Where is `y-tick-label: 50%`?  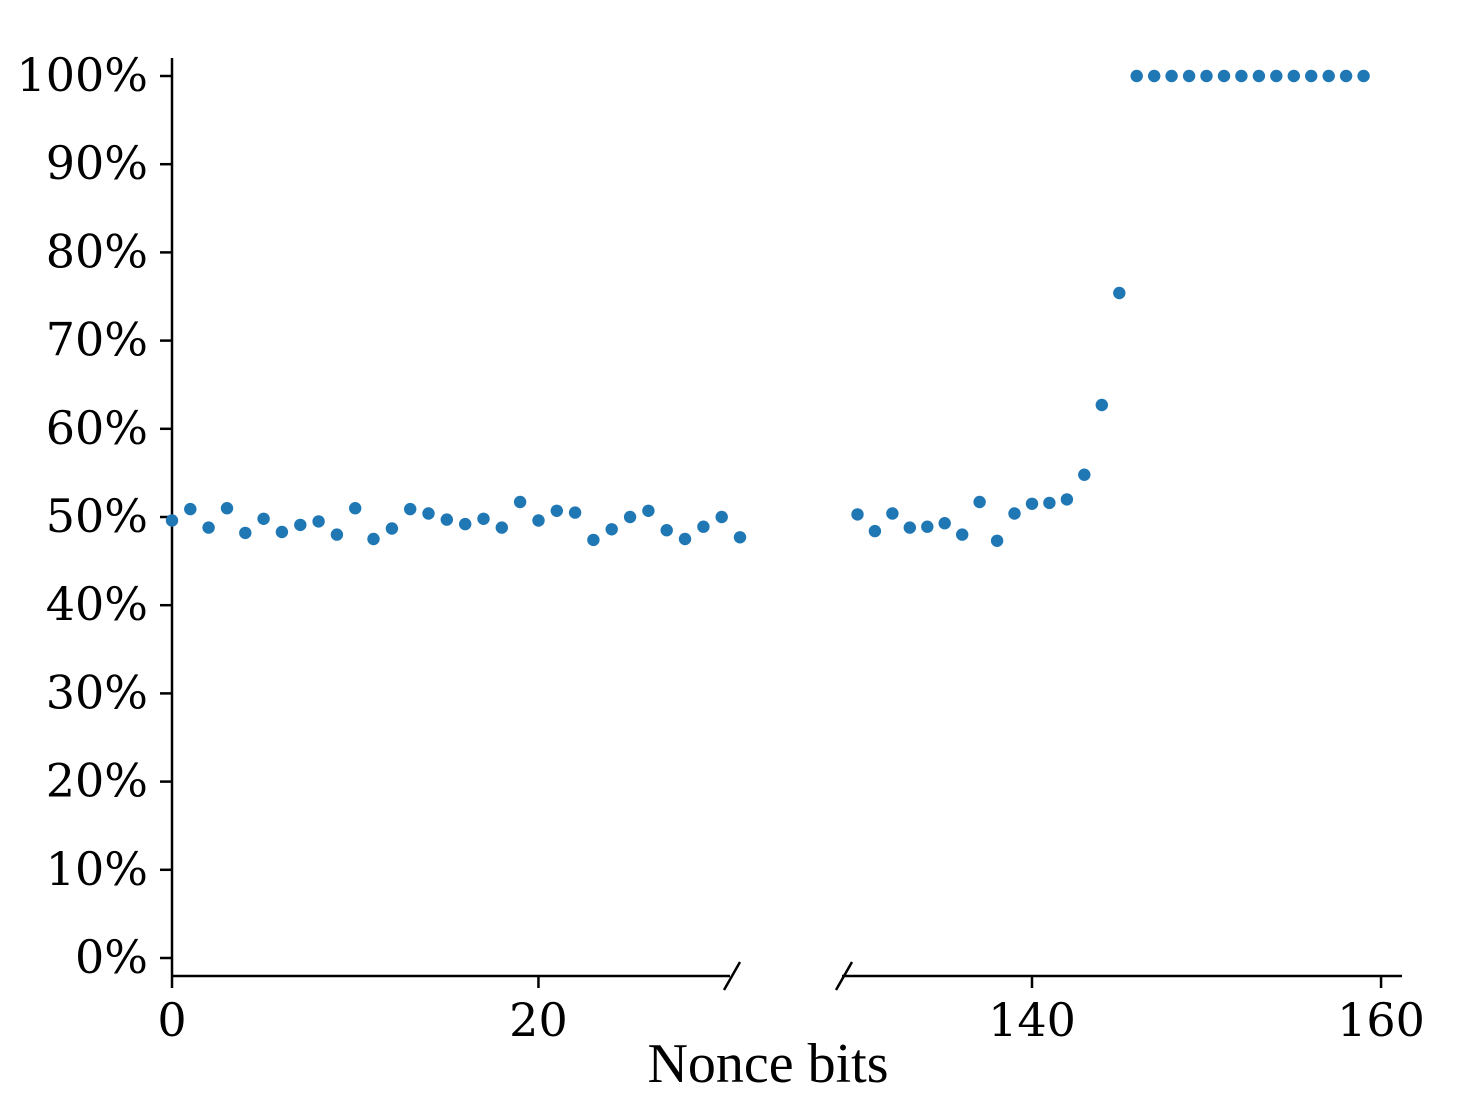
y-tick-label: 50% is located at coordinates (97, 516).